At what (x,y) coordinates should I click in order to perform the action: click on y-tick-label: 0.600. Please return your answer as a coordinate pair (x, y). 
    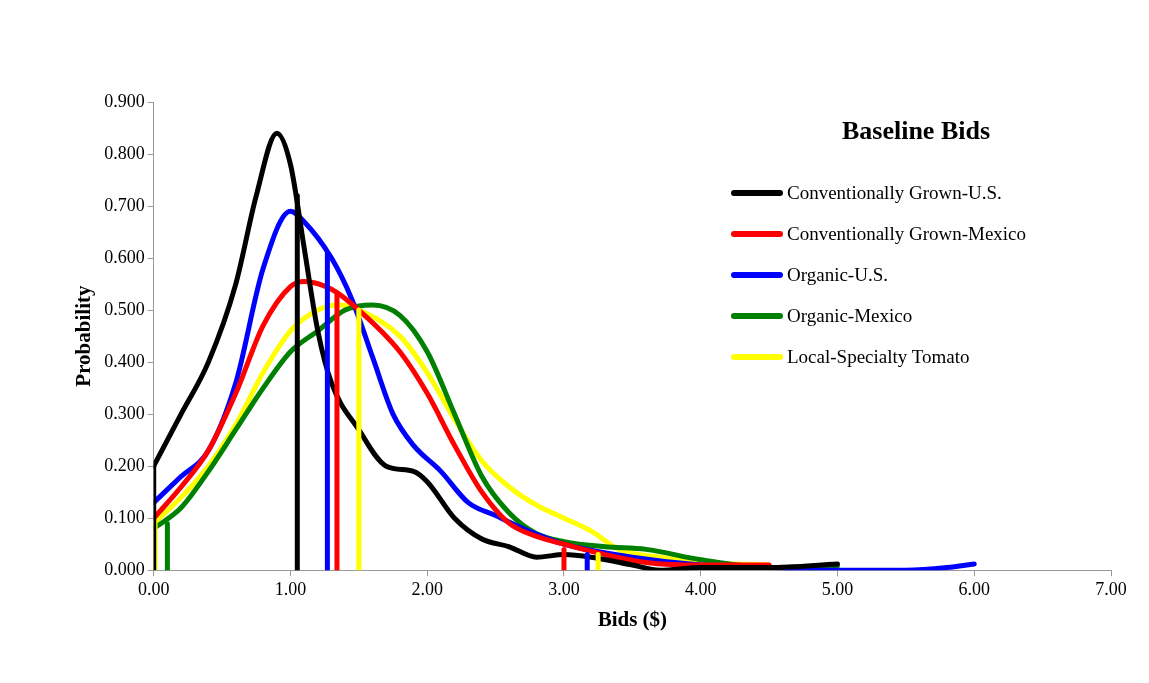
    Looking at the image, I should click on (124, 256).